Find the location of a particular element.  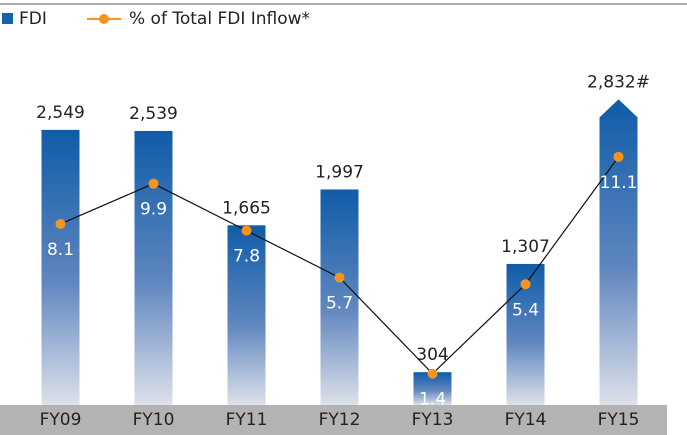

bar-value-label: 2,832# is located at coordinates (618, 82).